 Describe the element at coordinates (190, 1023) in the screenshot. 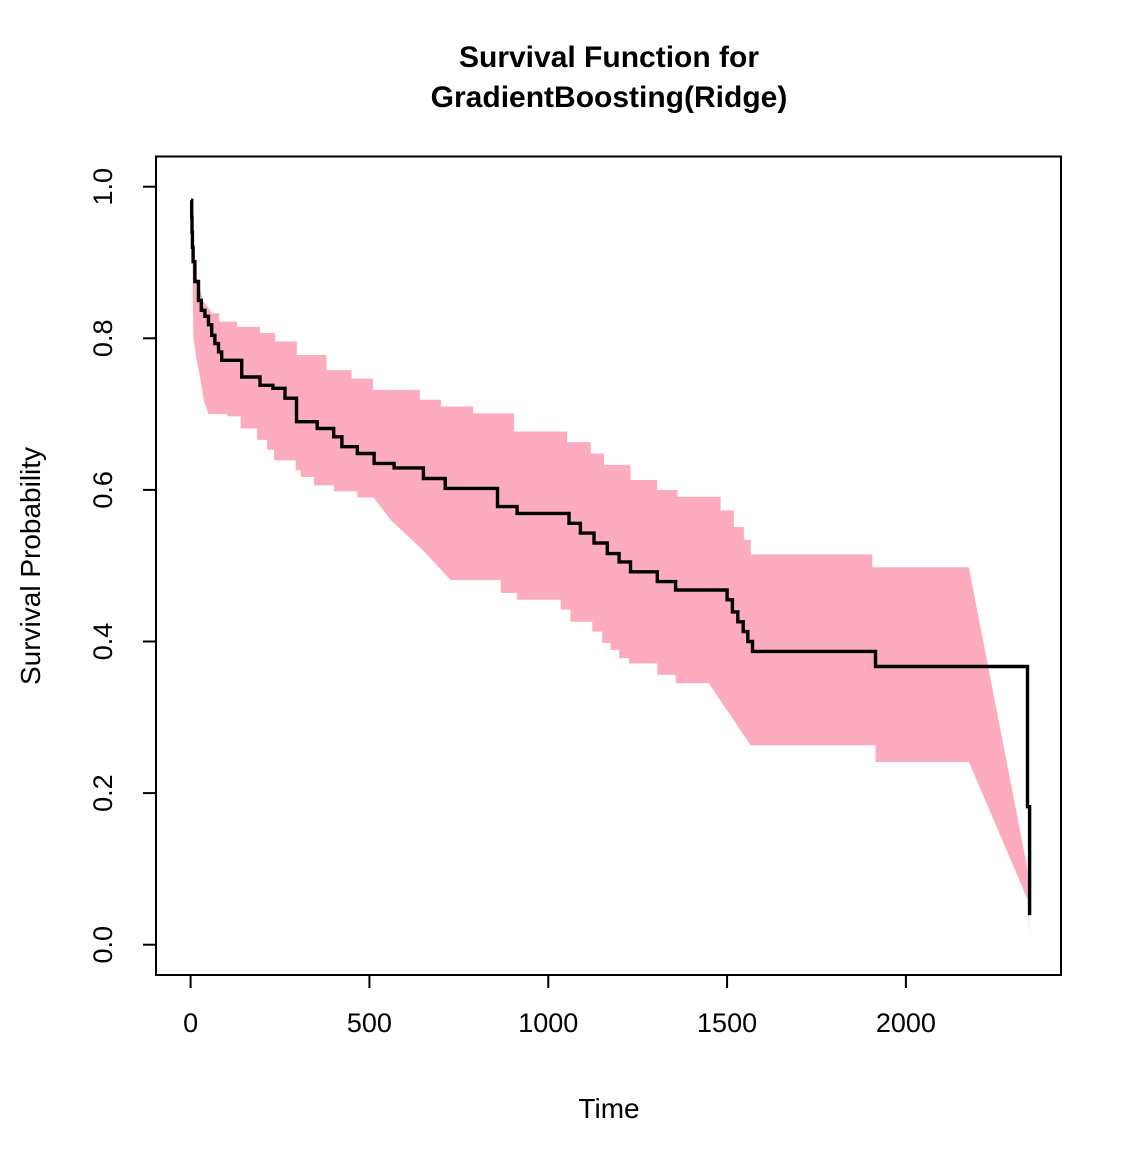

I see `x-tick-label: 0` at that location.